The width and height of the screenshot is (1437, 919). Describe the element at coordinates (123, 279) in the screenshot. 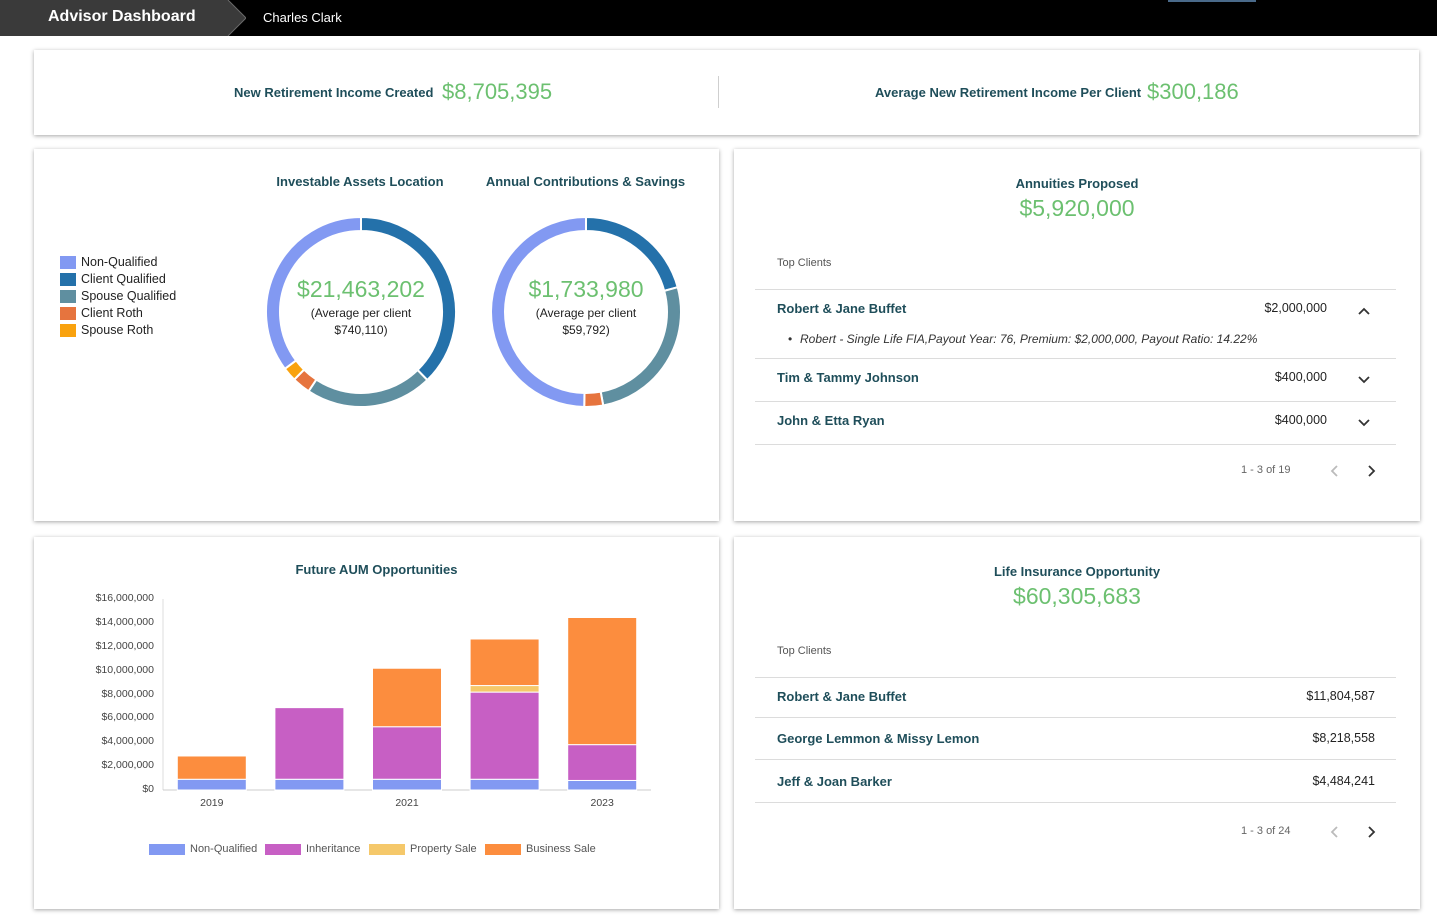

I see `legend-label: Client Qualified` at that location.